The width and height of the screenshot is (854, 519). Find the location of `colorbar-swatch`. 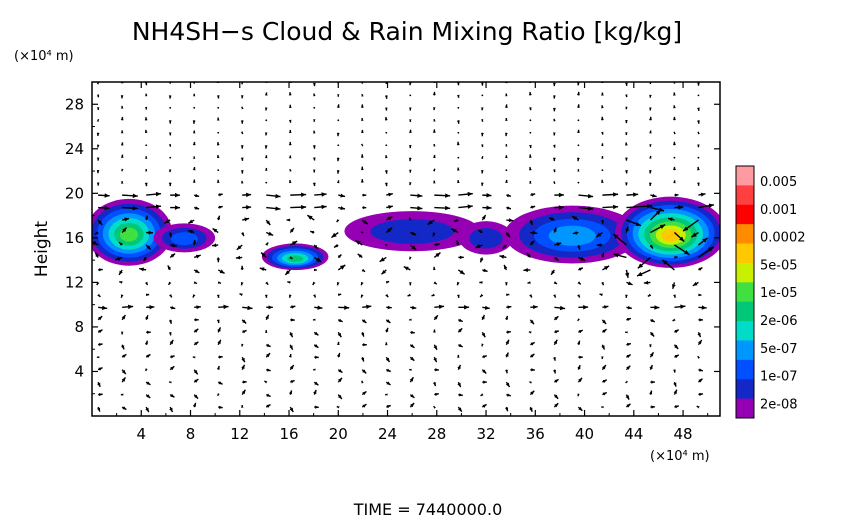

colorbar-swatch is located at coordinates (745, 389).